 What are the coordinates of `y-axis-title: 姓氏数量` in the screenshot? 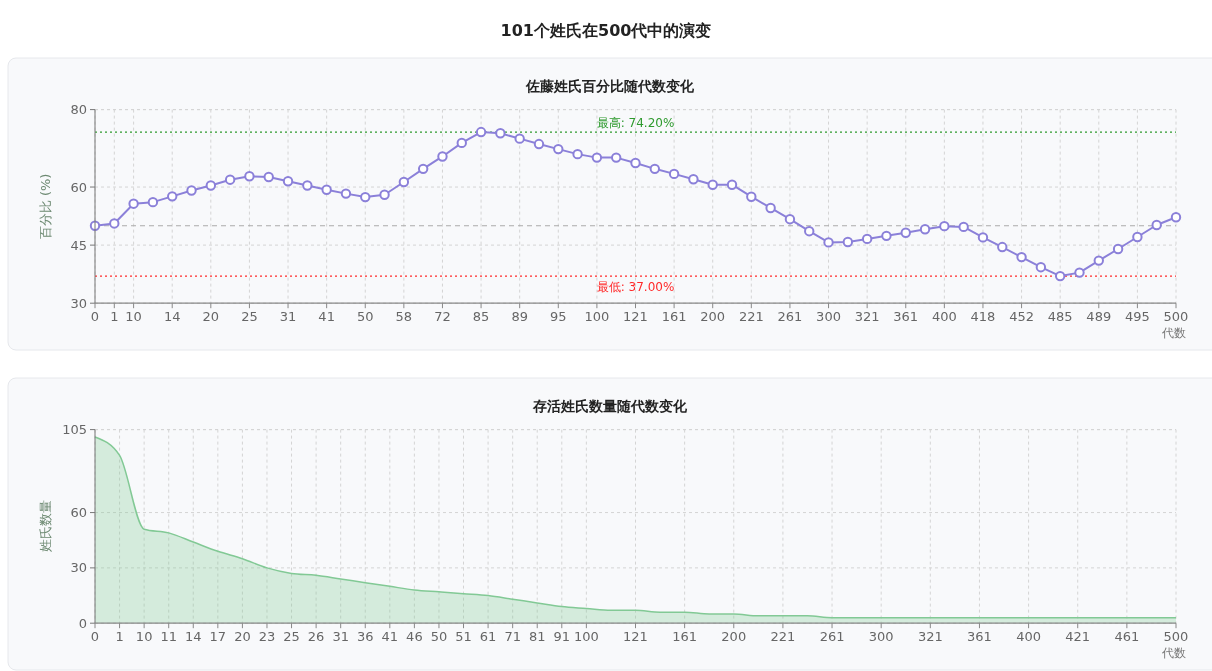 It's located at (45, 526).